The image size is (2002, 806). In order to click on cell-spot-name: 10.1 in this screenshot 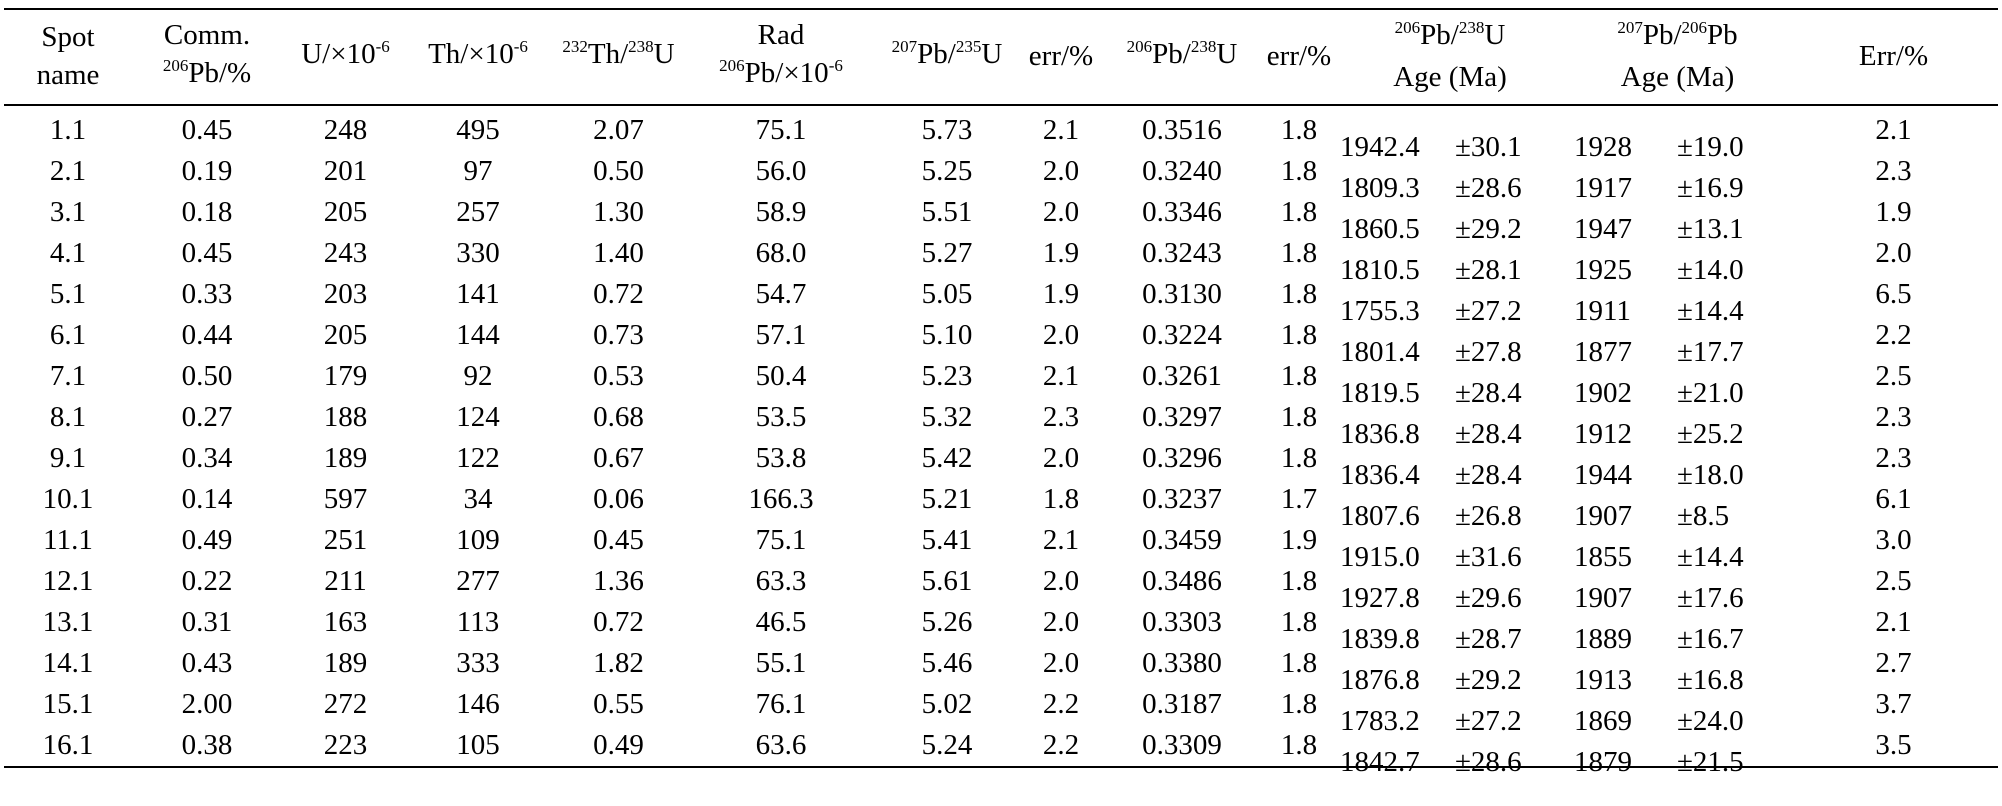, I will do `click(68, 499)`.